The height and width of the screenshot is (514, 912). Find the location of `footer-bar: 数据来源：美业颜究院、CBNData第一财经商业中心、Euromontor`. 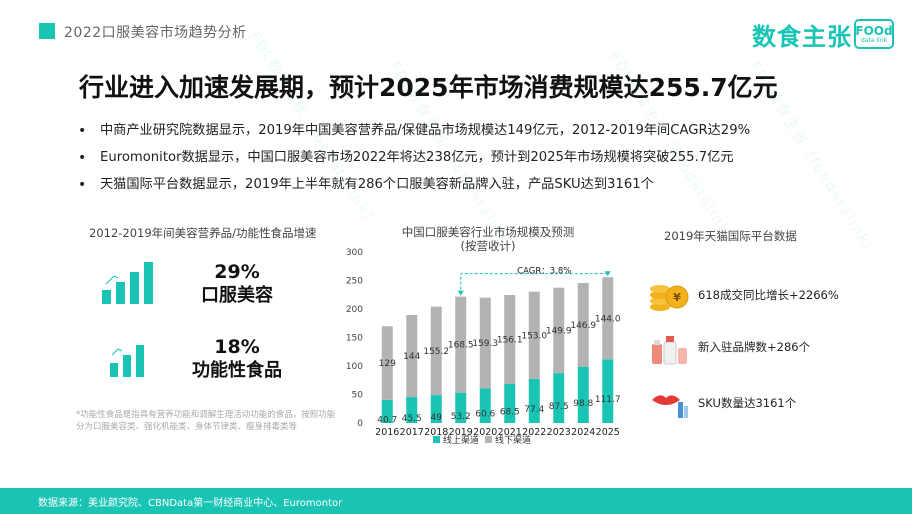

footer-bar: 数据来源：美业颜究院、CBNData第一财经商业中心、Euromontor is located at coordinates (456, 501).